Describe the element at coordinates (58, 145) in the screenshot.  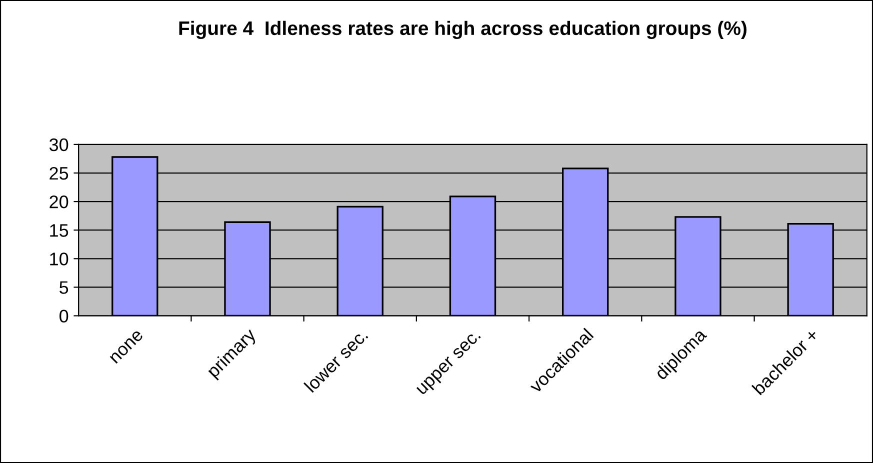
I see `y-tick-label: 30` at that location.